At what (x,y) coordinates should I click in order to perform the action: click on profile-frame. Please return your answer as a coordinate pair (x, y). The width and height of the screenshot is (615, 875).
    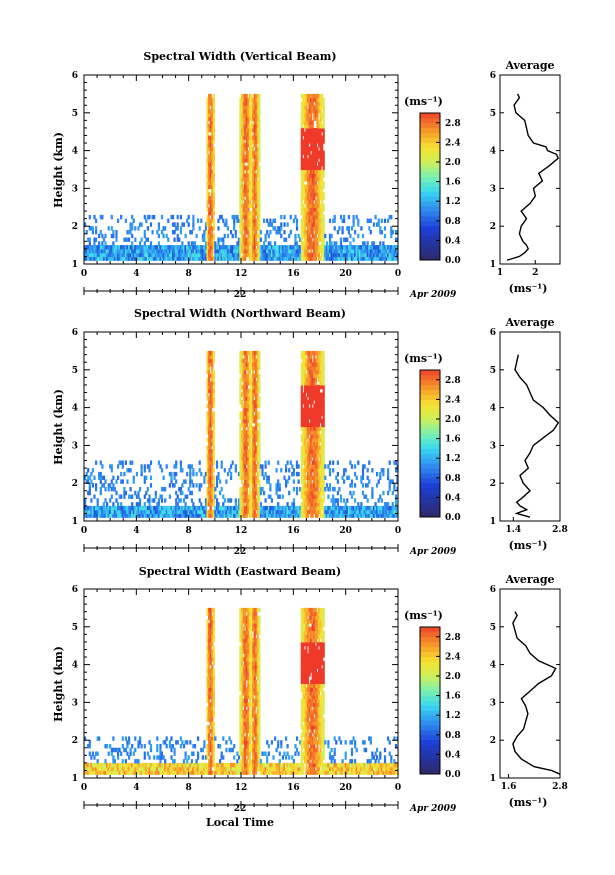
    Looking at the image, I should click on (530, 426).